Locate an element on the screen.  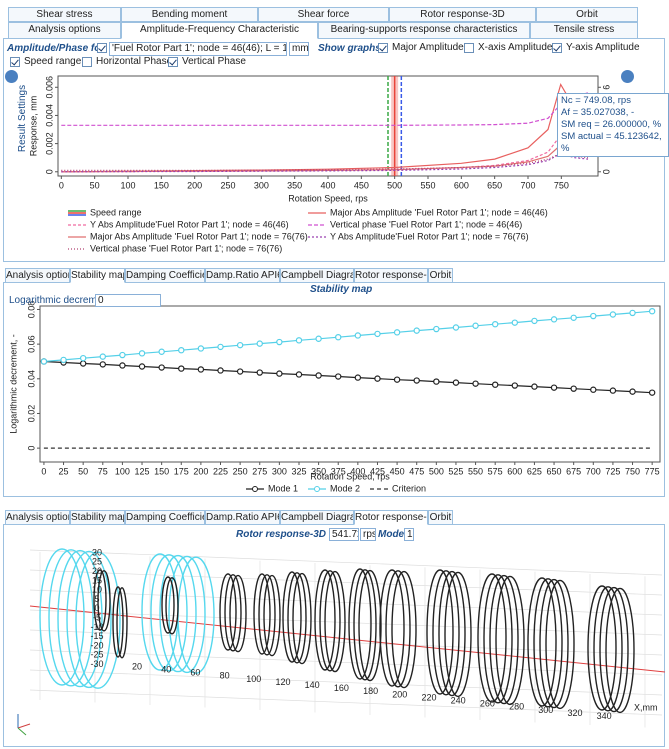
tab: Tensile stress is located at coordinates (584, 30).